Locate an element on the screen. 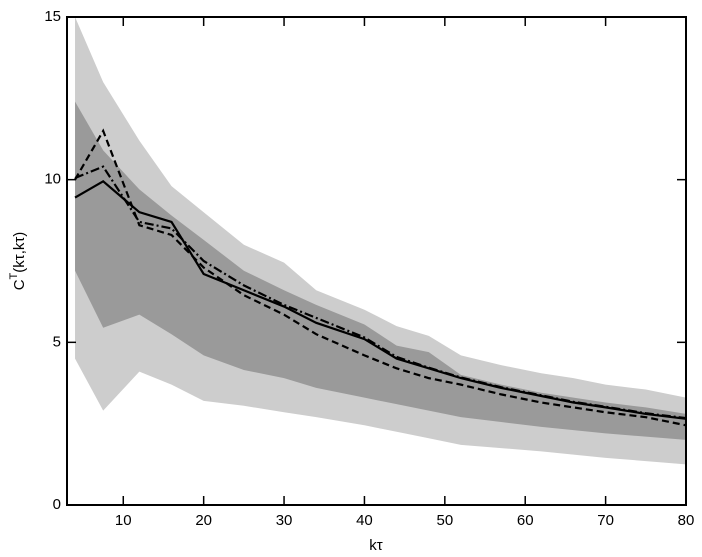  y-label-rest: (kτ,kτ) is located at coordinates (19, 252).